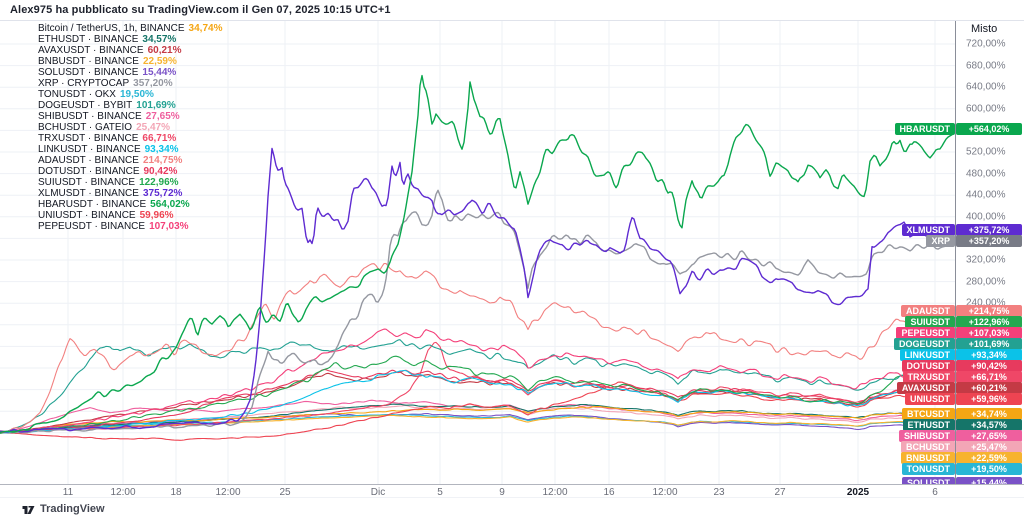  I want to click on legend-row-4: SOLUSDT · BINANCE 15,44%, so click(130, 72).